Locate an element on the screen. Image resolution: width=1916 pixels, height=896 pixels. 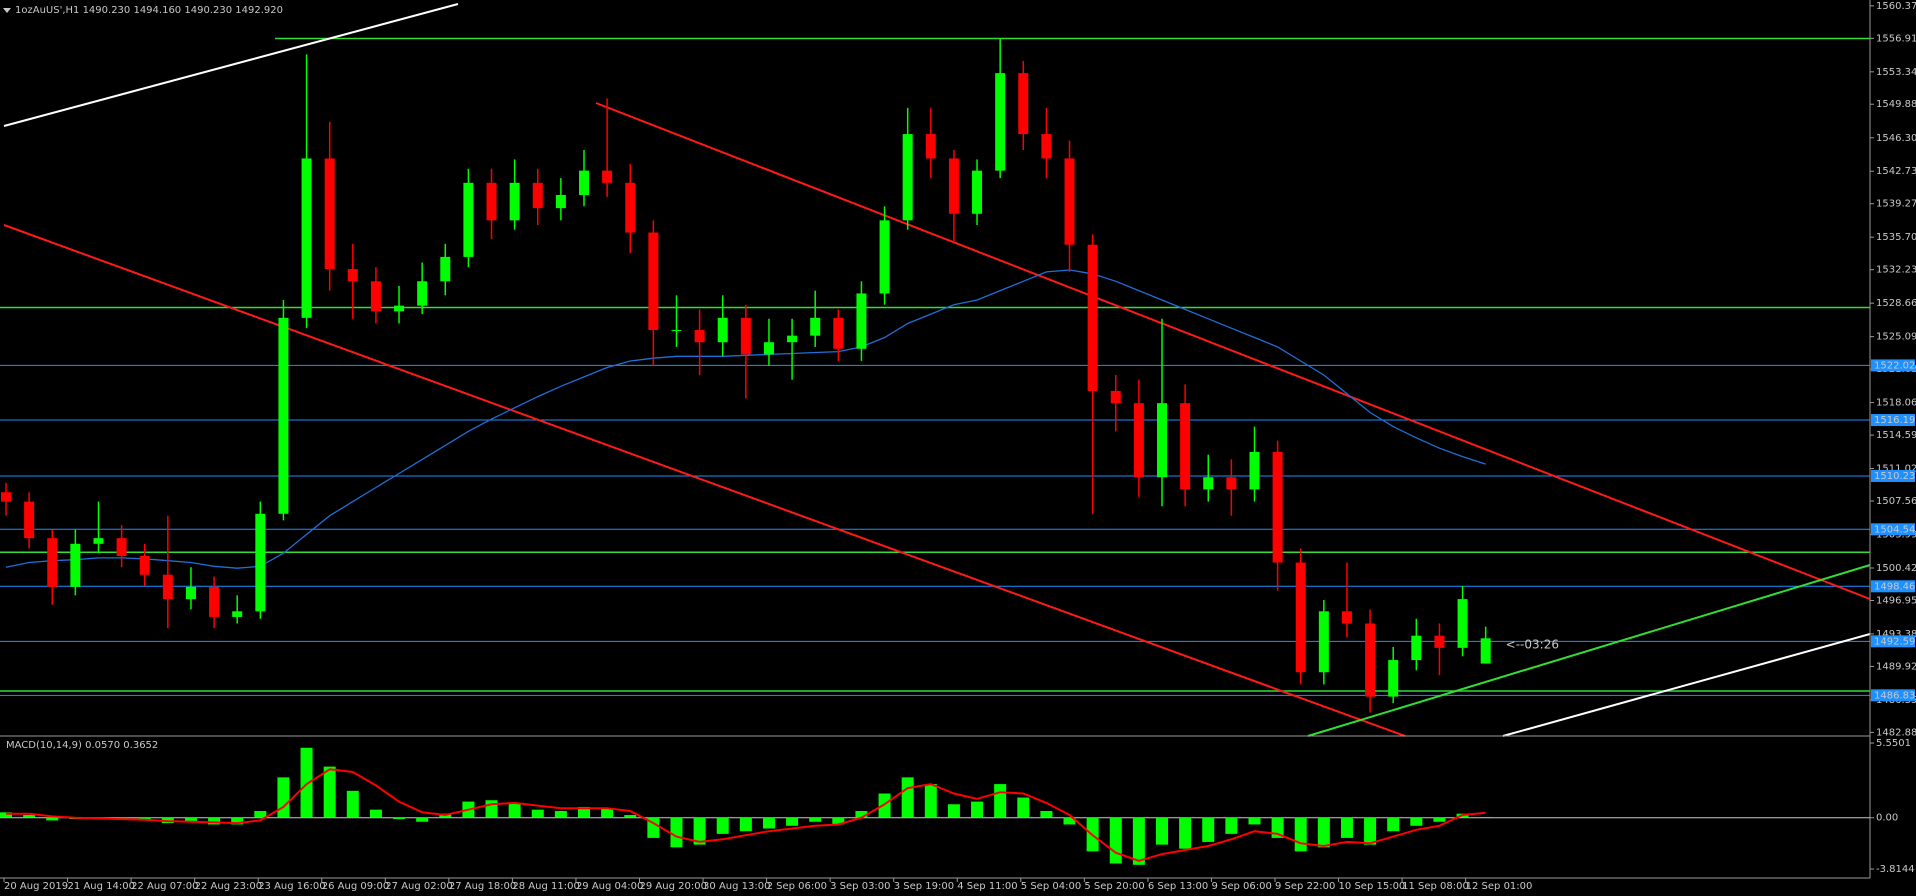
macd-signal is located at coordinates (746, 815).